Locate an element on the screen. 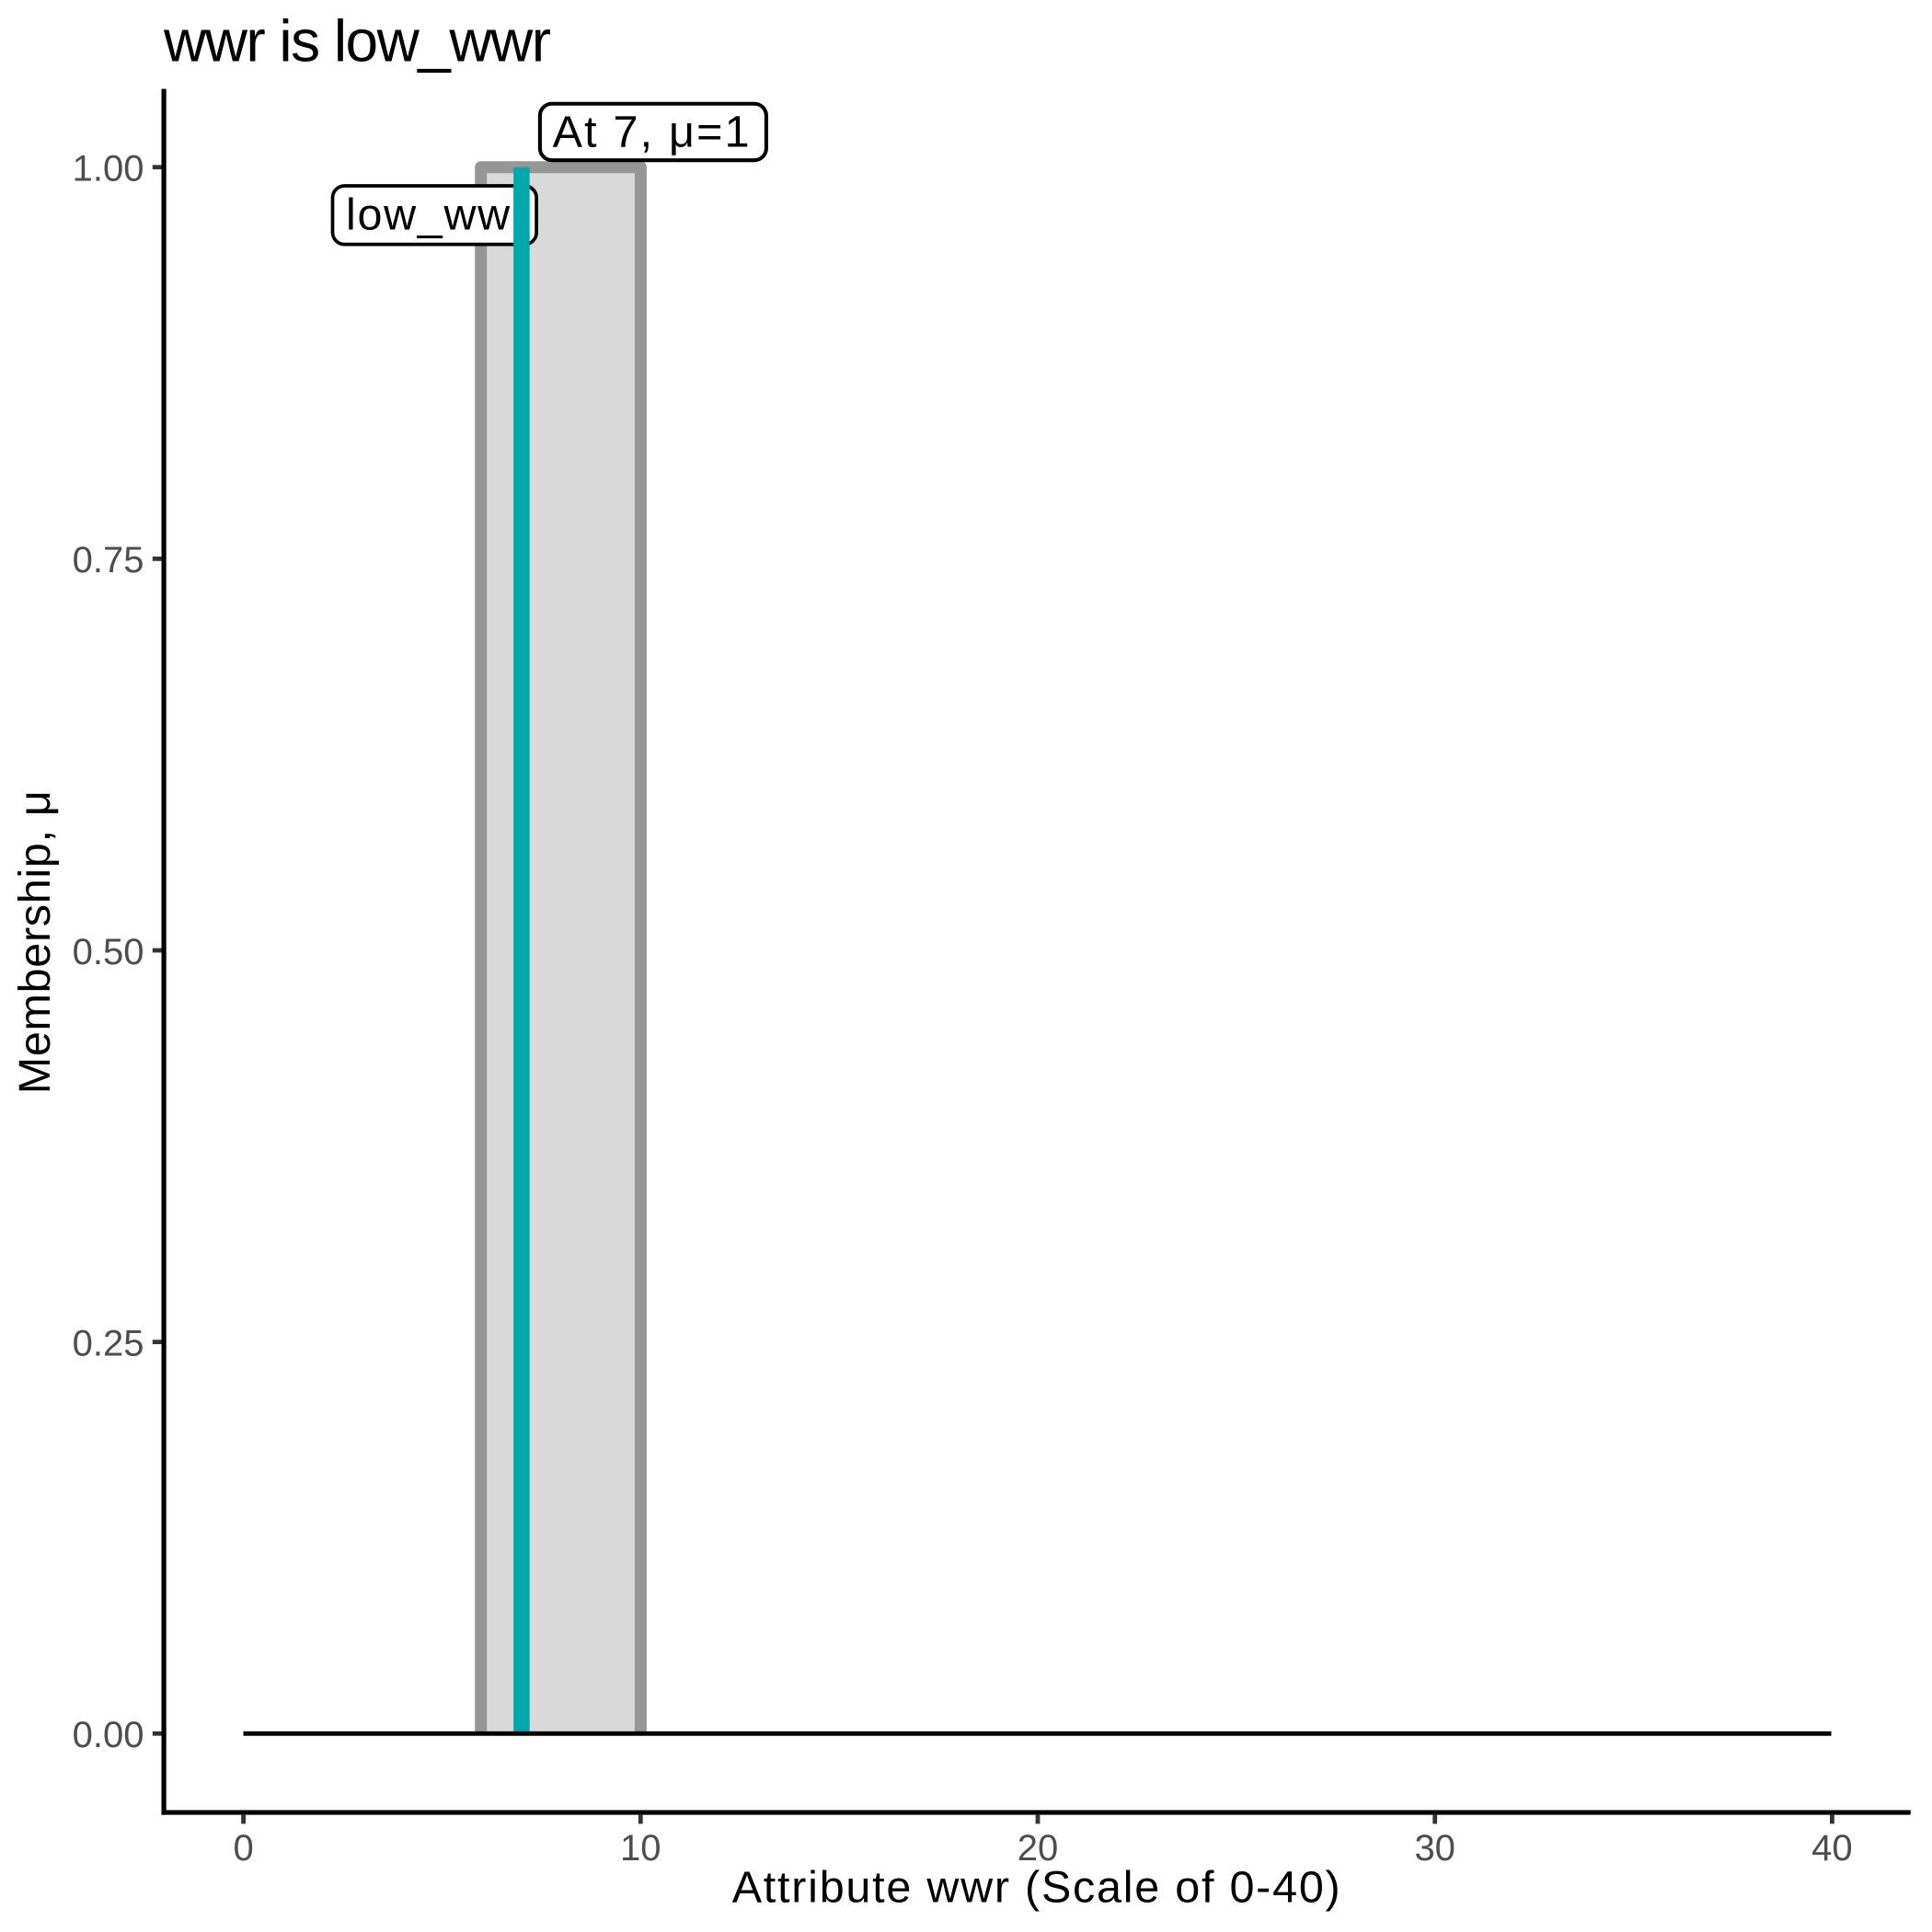 The height and width of the screenshot is (1932, 1932). svg-text: 0.75 is located at coordinates (108, 560).